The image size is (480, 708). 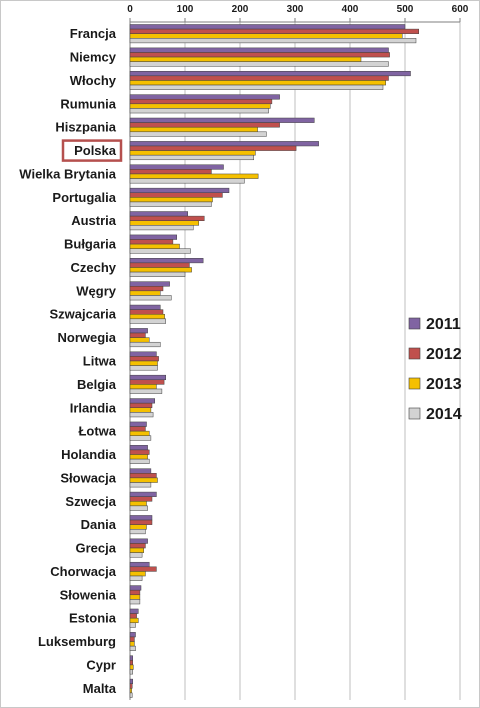 What do you see at coordinates (198, 134) in the screenshot?
I see `bar-hiszpania-2014` at bounding box center [198, 134].